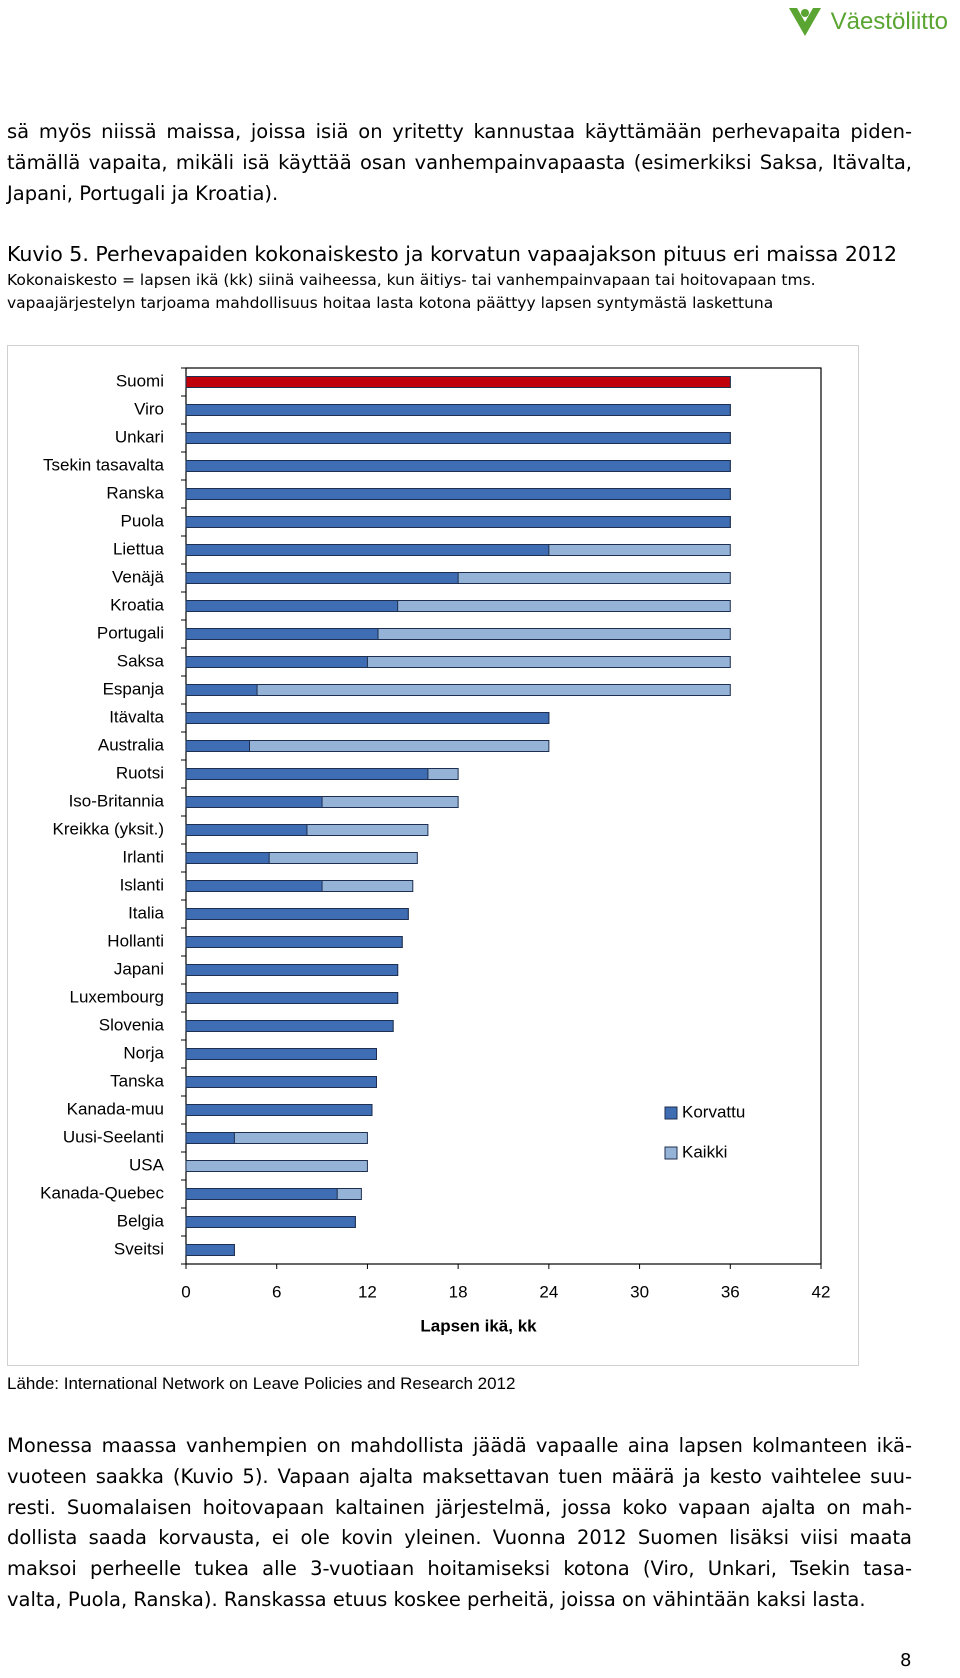 The image size is (960, 1678). What do you see at coordinates (143, 193) in the screenshot?
I see `intro-line: Japani, Portugali ja Kroatia).` at bounding box center [143, 193].